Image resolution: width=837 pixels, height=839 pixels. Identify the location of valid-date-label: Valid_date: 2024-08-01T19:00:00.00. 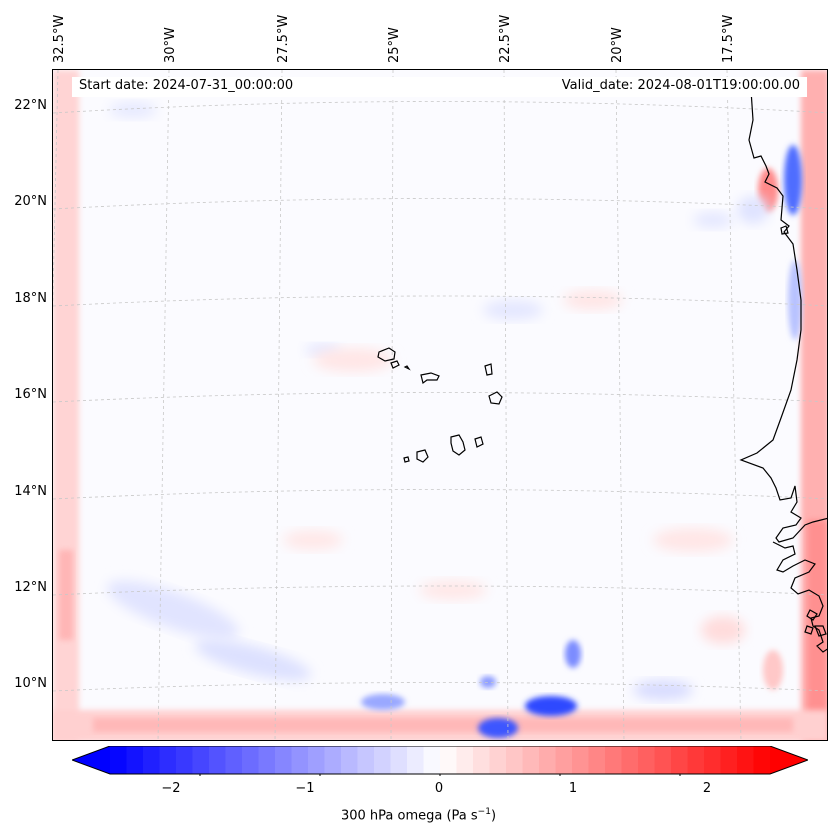
(680, 85).